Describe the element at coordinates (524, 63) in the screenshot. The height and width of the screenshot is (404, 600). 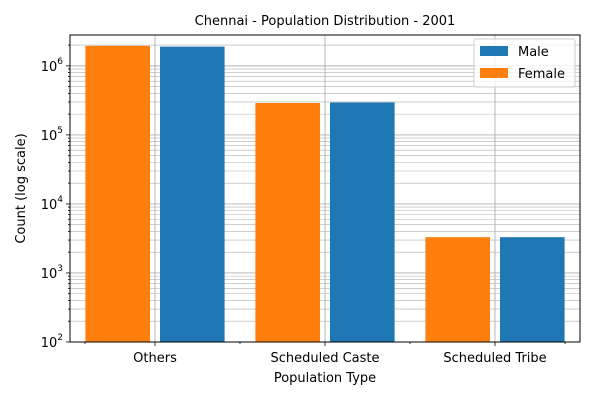
I see `legend: Male Female` at that location.